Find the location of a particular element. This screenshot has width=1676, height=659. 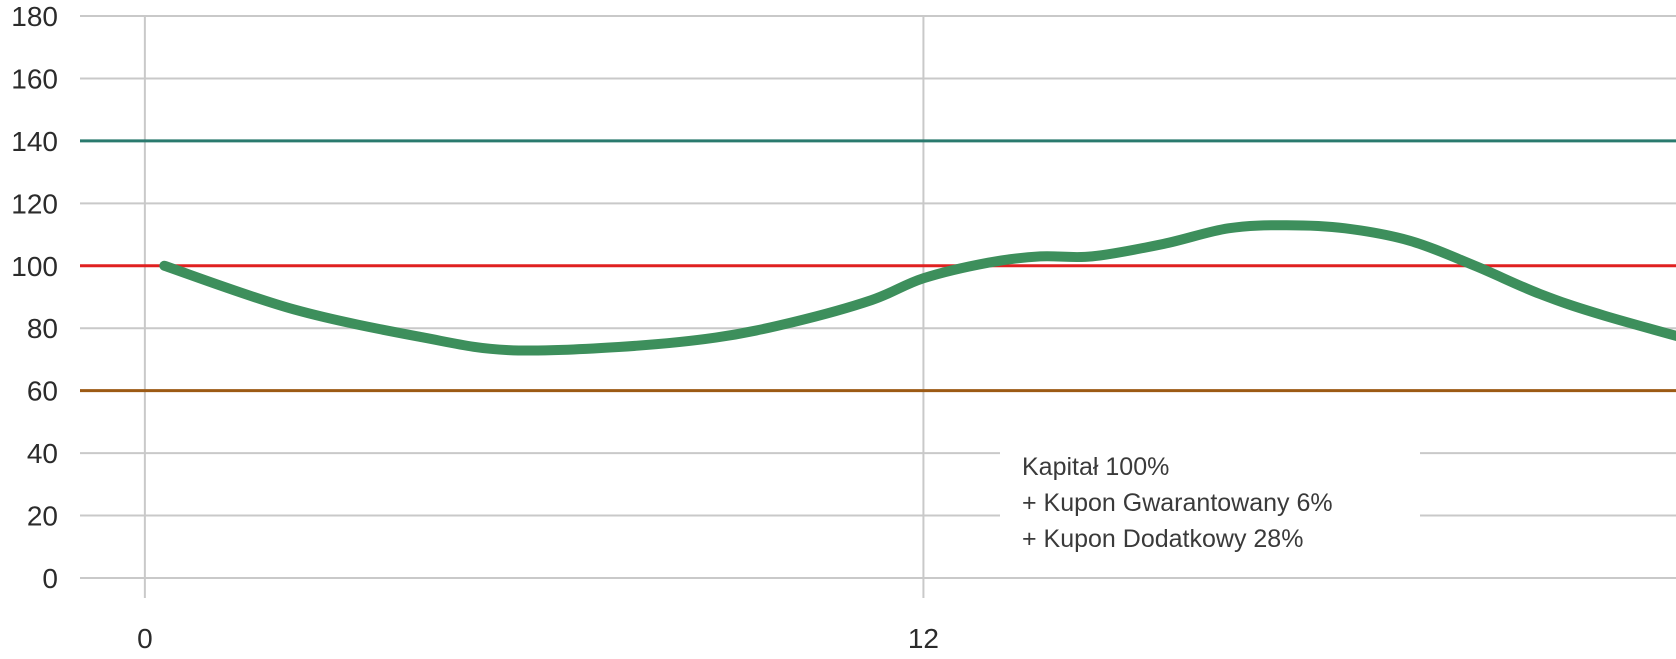

y-tick-label: 120 is located at coordinates (34, 203).